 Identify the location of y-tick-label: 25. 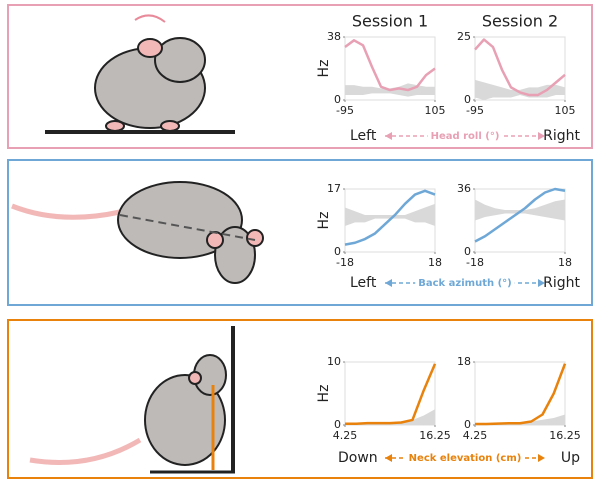
(464, 36).